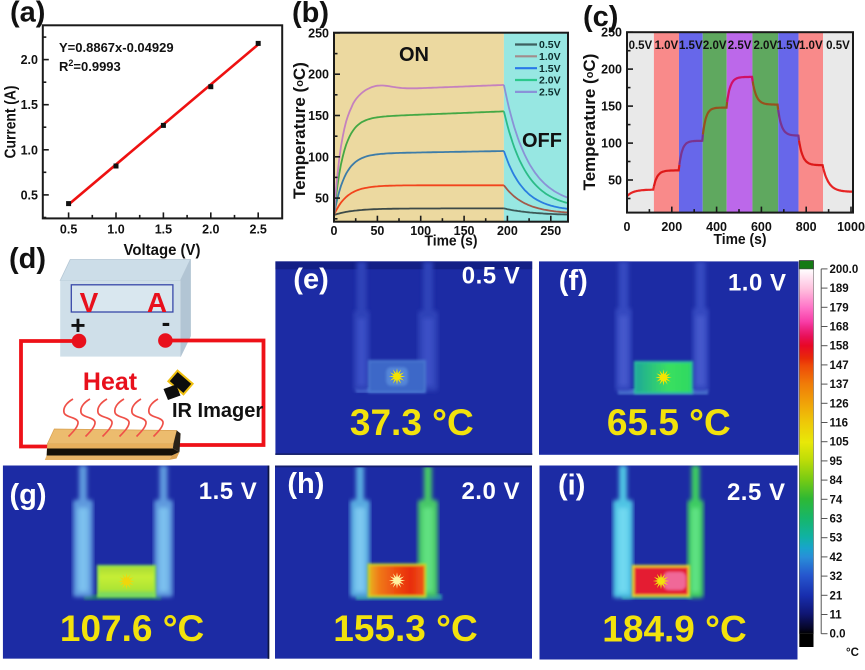  I want to click on svg-text: 158, so click(840, 347).